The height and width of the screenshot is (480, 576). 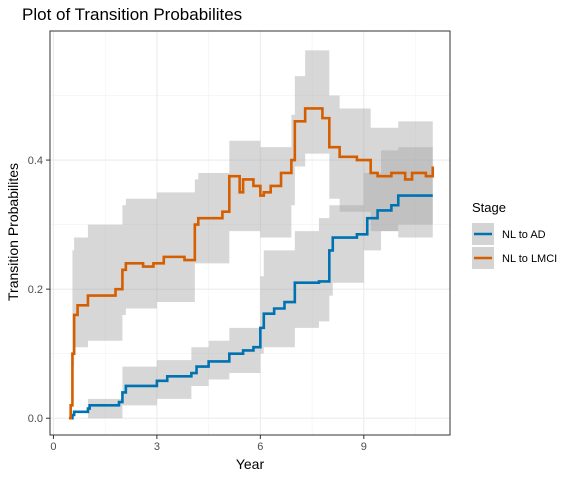 I want to click on legend: Stage NL to AD NL to LMCI, so click(x=514, y=234).